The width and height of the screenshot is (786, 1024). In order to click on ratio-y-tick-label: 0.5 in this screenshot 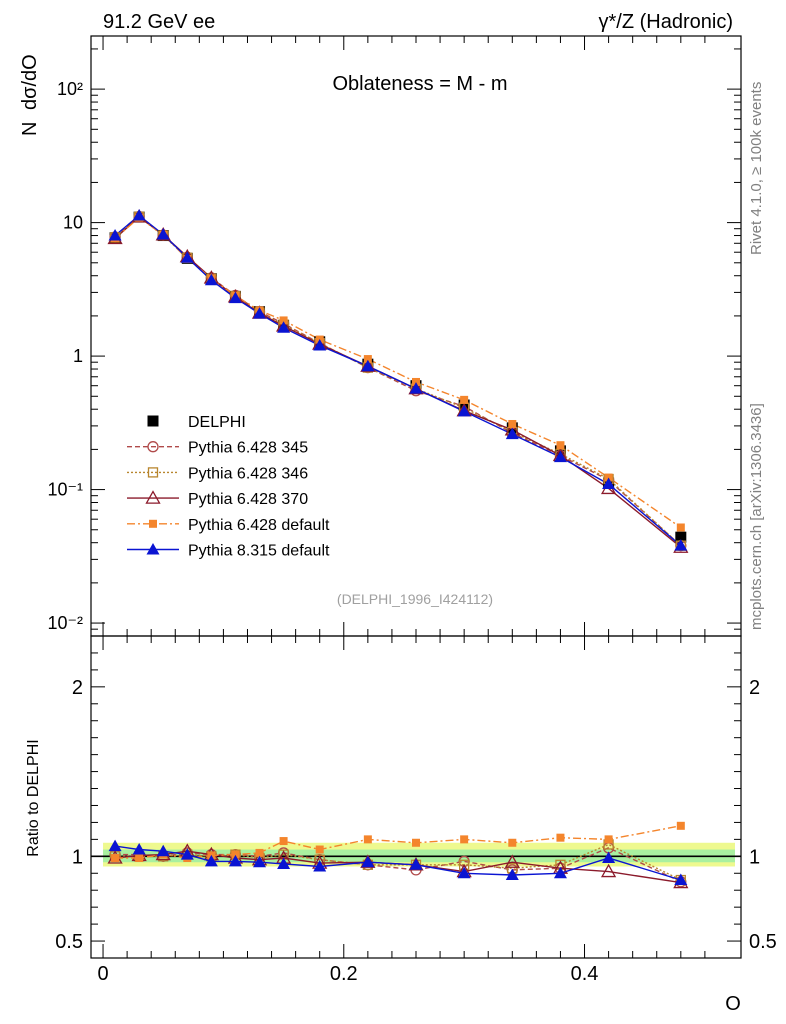, I will do `click(69, 942)`.